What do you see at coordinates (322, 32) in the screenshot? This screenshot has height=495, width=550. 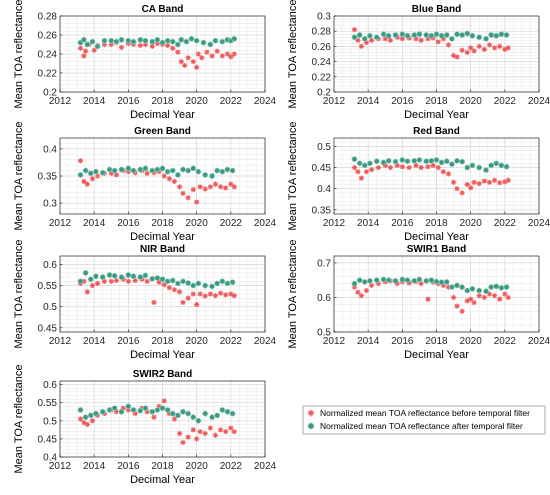 I see `y-tick-label: 0.28` at bounding box center [322, 32].